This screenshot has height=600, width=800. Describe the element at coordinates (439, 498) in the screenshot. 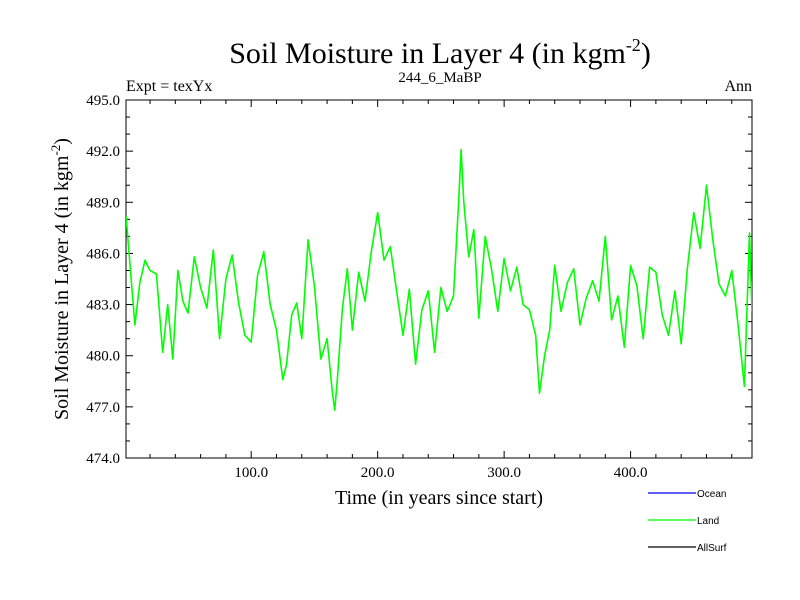

I see `x-axis-label: Time (in years since start)` at that location.